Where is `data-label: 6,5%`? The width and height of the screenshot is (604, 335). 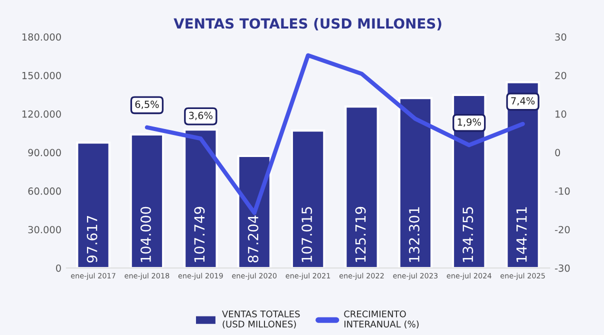
data-label: 6,5% is located at coordinates (147, 104).